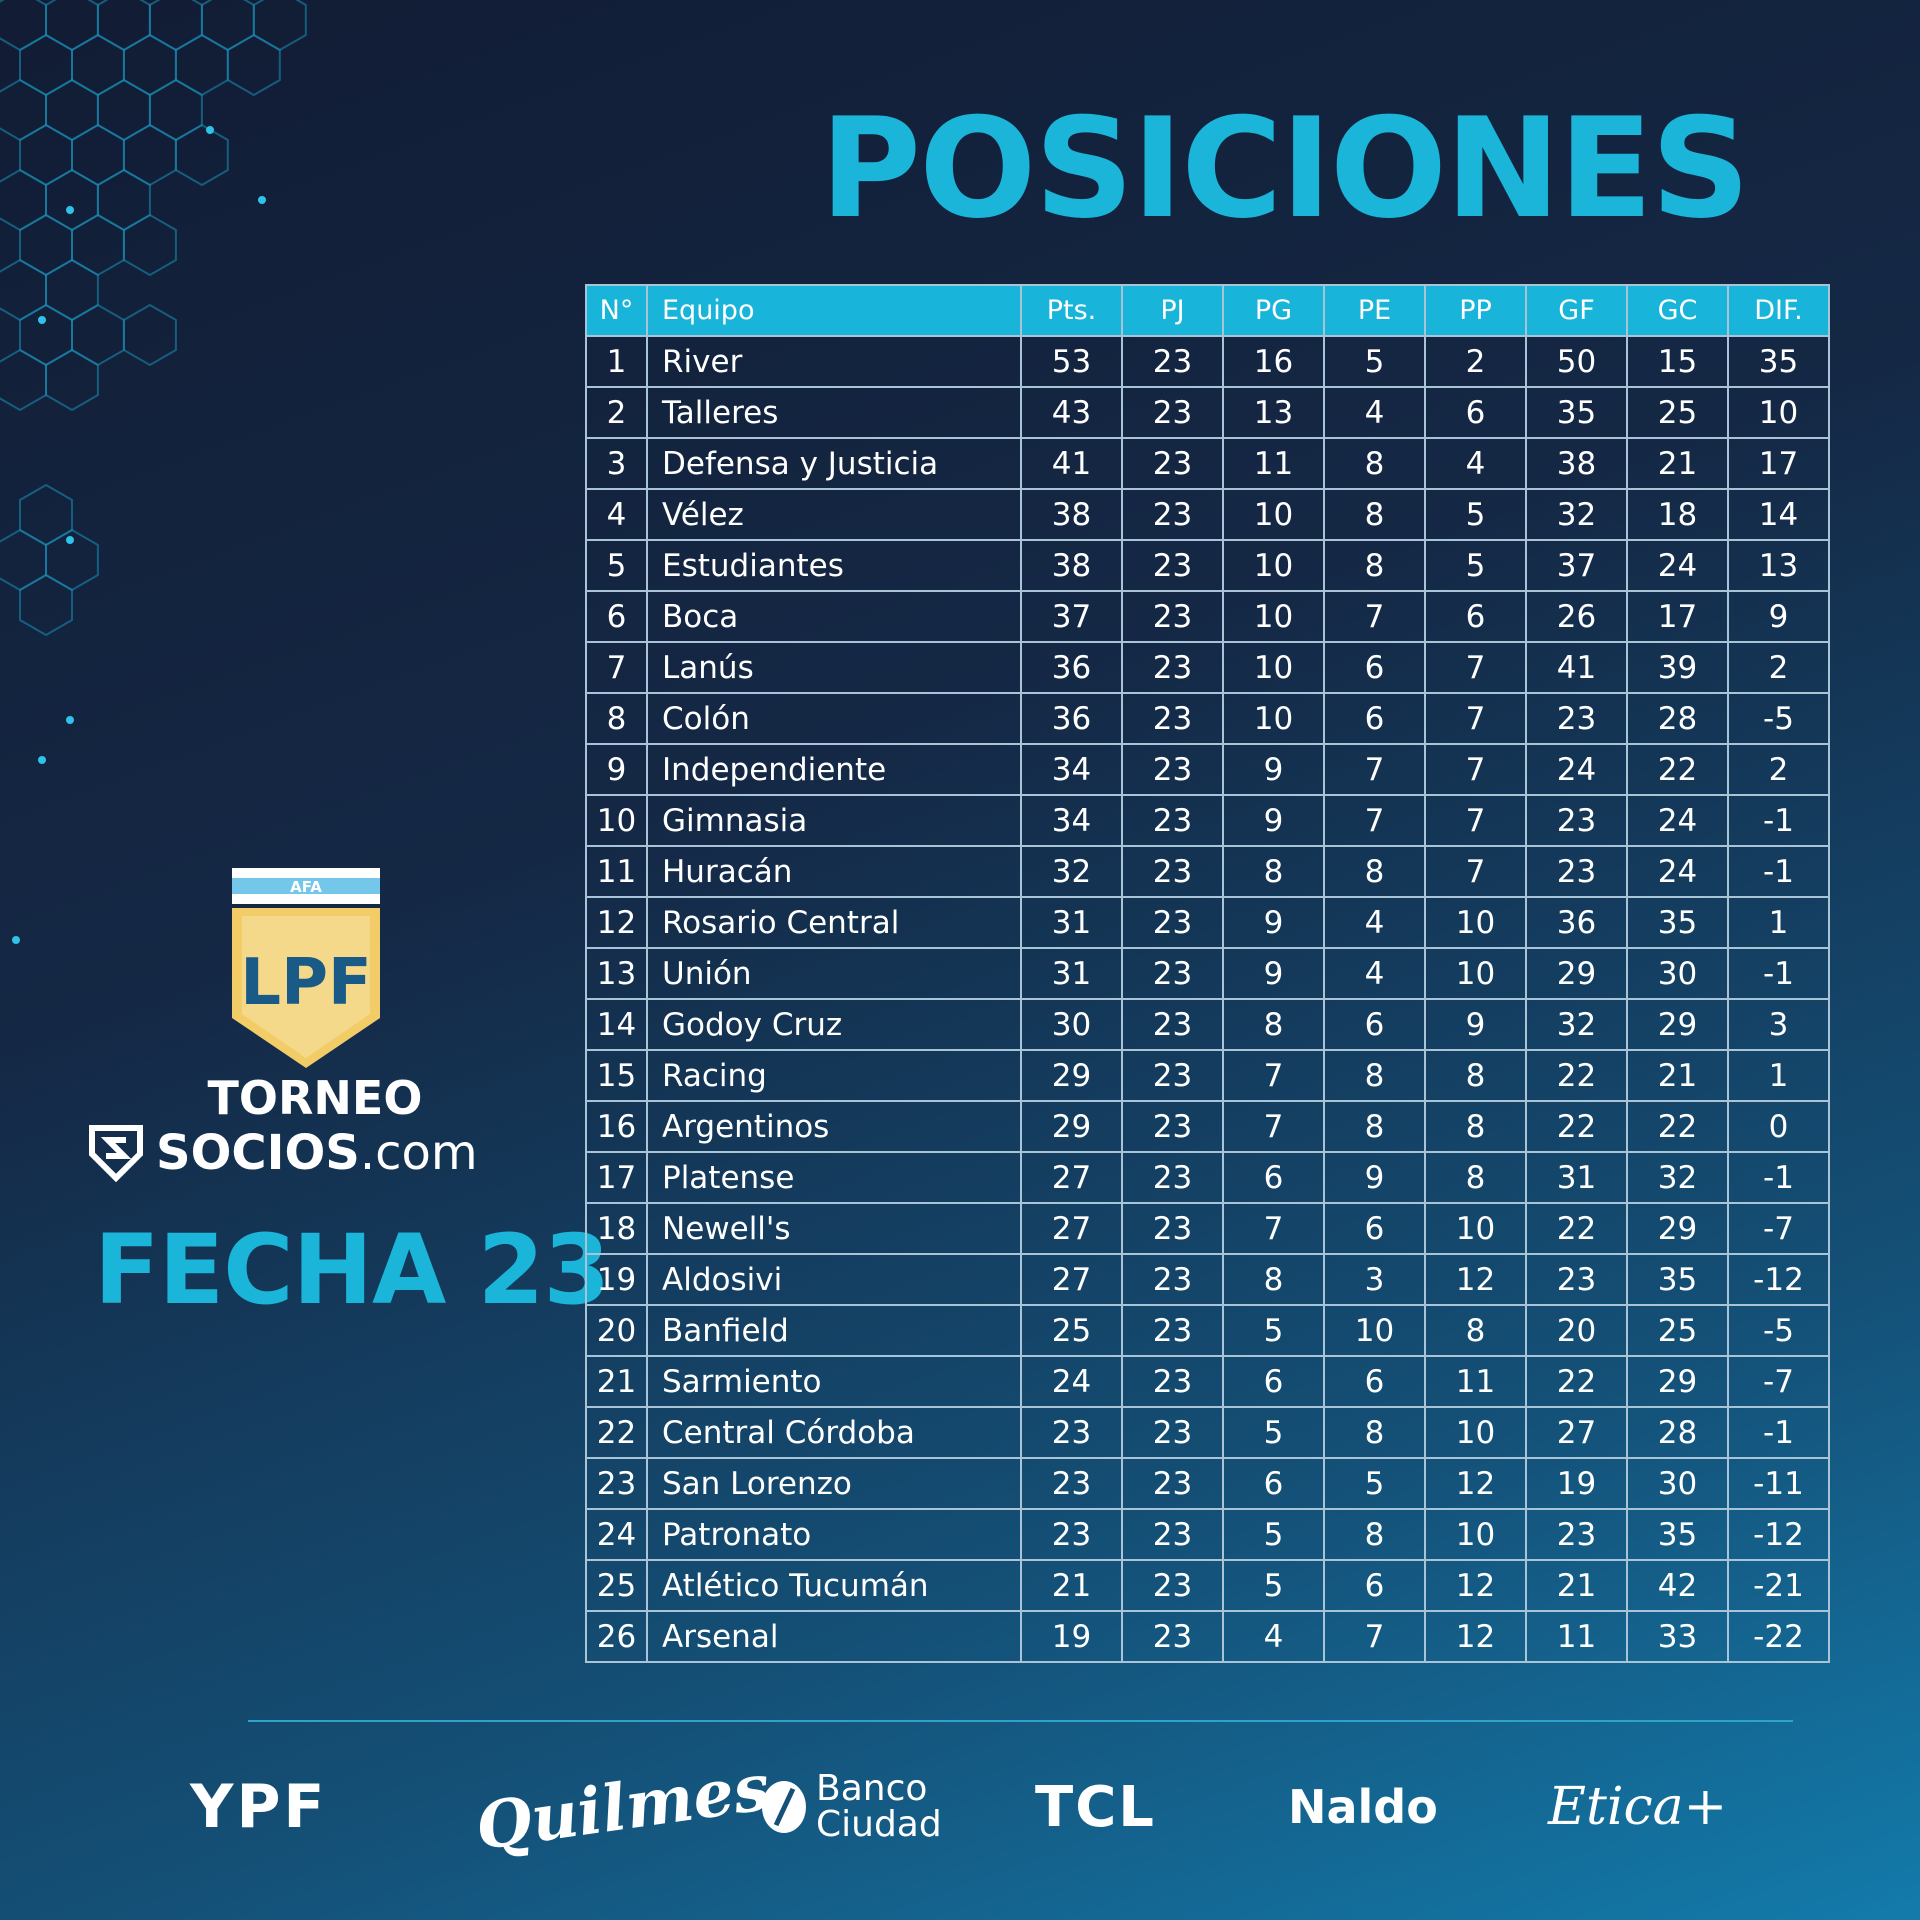  Describe the element at coordinates (1778, 361) in the screenshot. I see `cell-goal-difference: 35` at that location.